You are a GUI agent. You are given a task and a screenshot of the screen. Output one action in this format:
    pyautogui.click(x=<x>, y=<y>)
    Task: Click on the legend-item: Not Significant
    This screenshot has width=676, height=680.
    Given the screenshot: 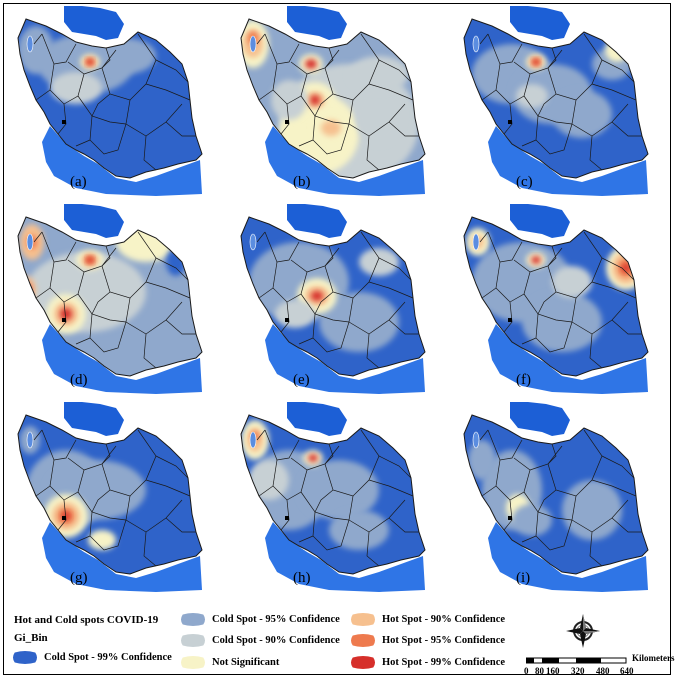 What is the action you would take?
    pyautogui.click(x=229, y=662)
    